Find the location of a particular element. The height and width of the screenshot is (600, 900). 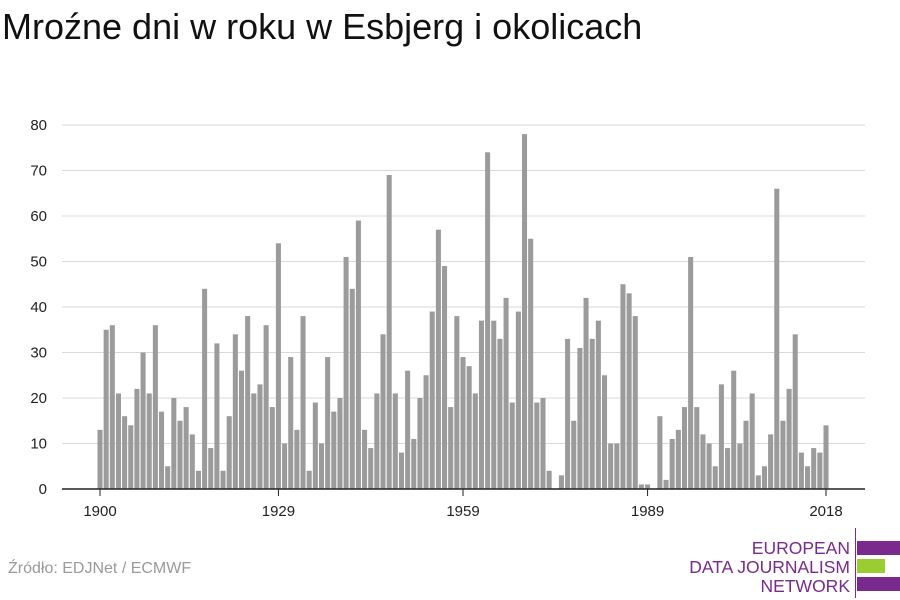

bar-1941 is located at coordinates (352, 388).